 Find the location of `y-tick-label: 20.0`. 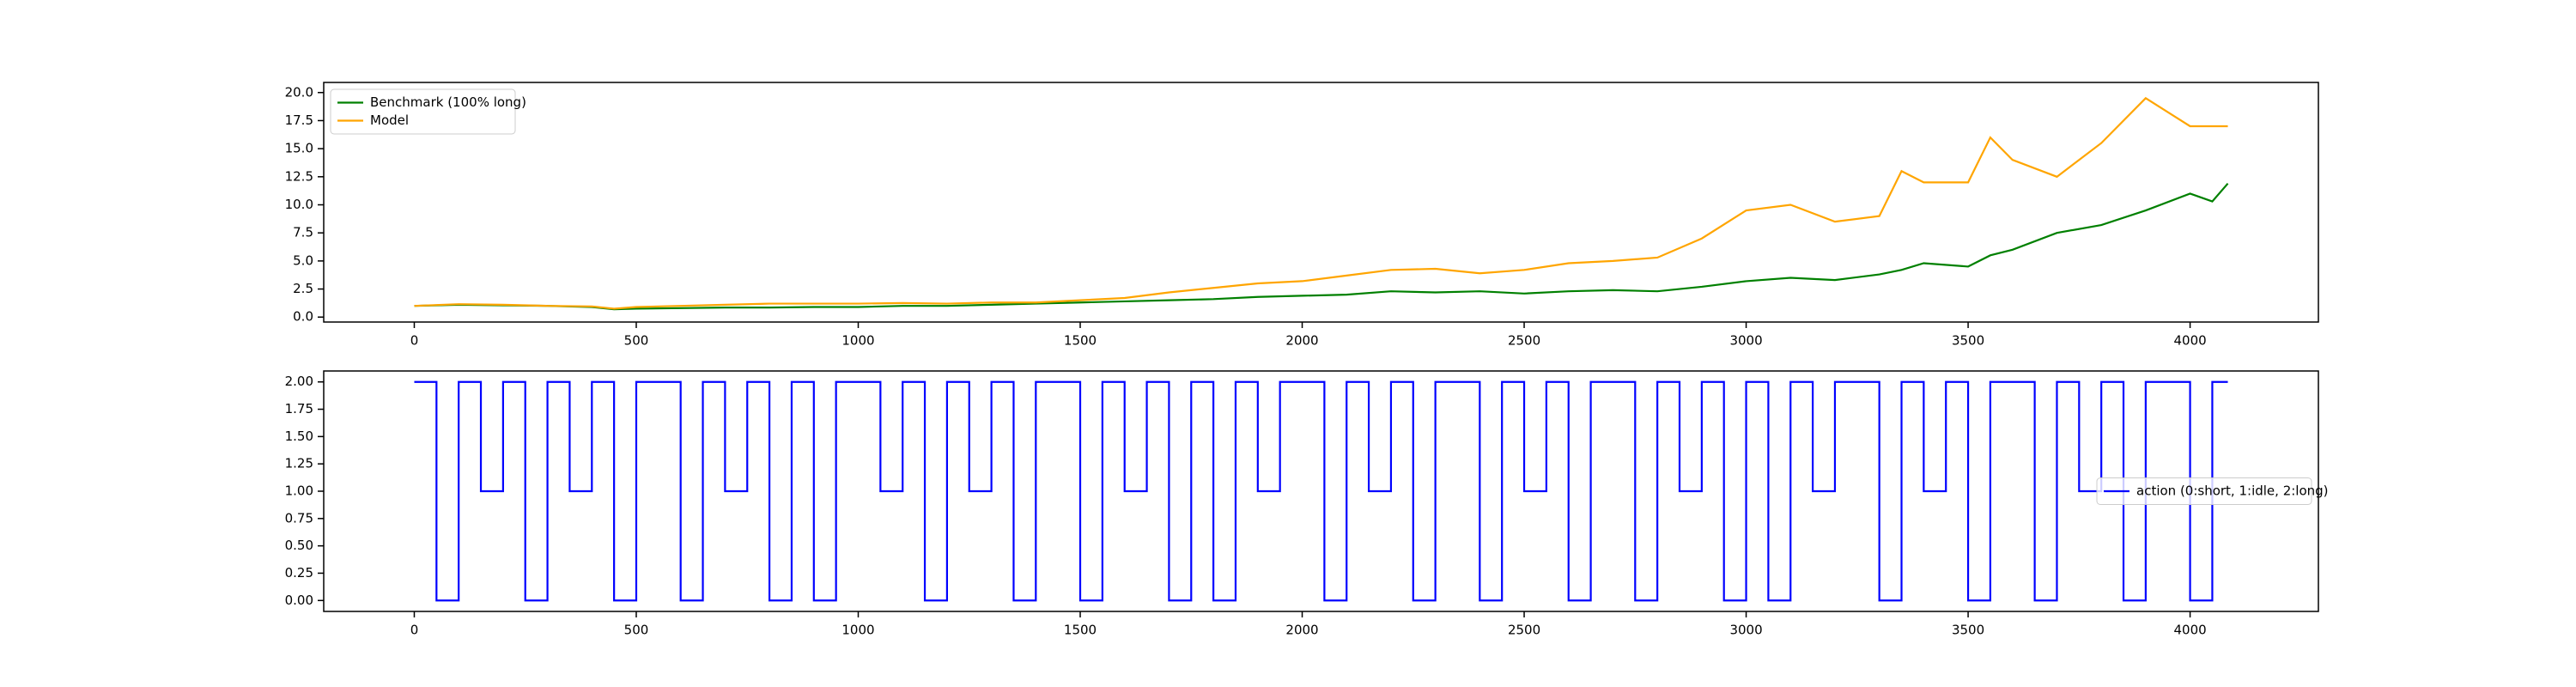

y-tick-label: 20.0 is located at coordinates (299, 92).